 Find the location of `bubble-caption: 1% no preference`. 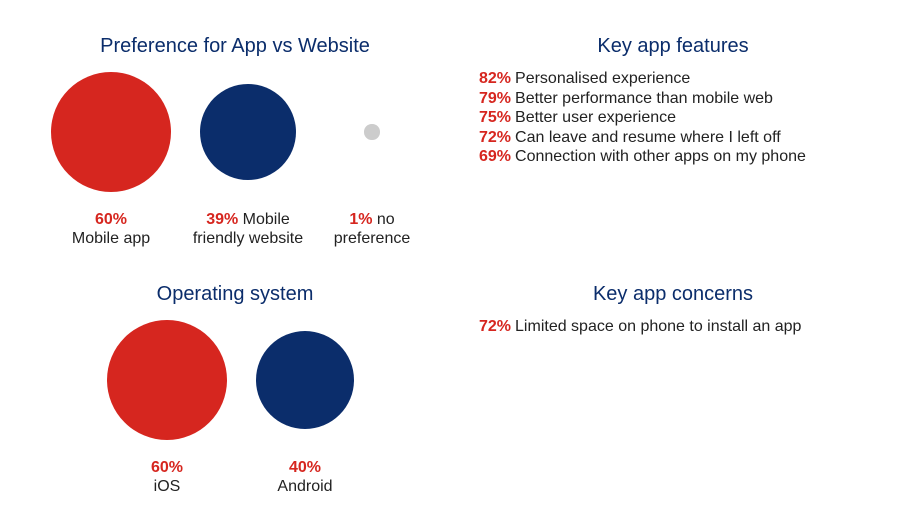

bubble-caption: 1% no preference is located at coordinates (372, 229).